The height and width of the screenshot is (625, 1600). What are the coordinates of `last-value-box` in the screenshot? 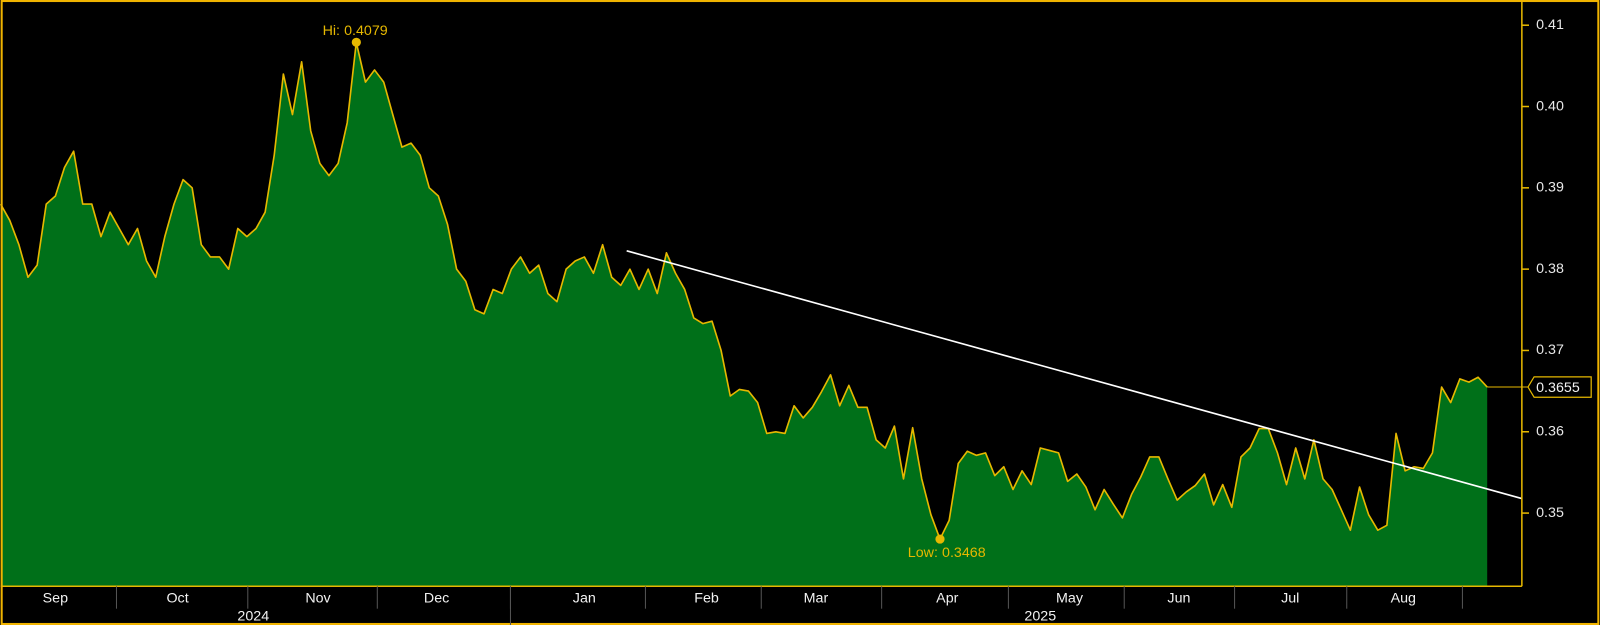 It's located at (1559, 387).